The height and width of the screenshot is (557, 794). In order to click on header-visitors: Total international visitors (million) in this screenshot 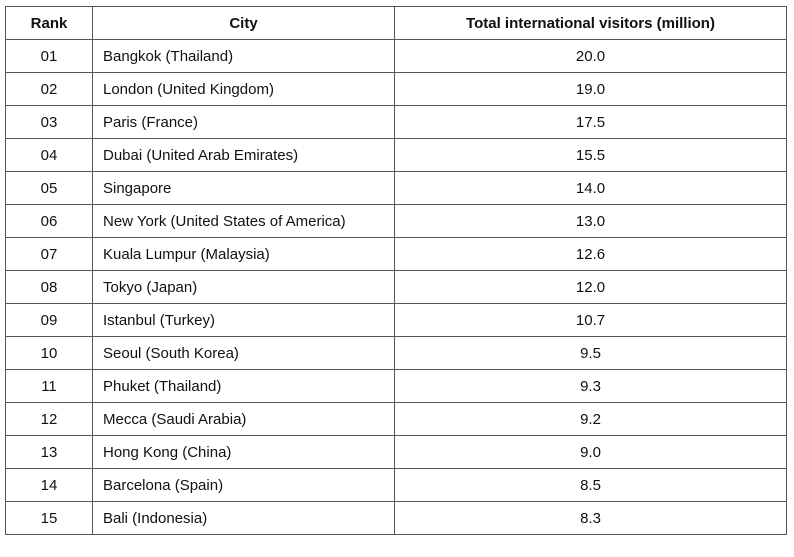, I will do `click(590, 23)`.